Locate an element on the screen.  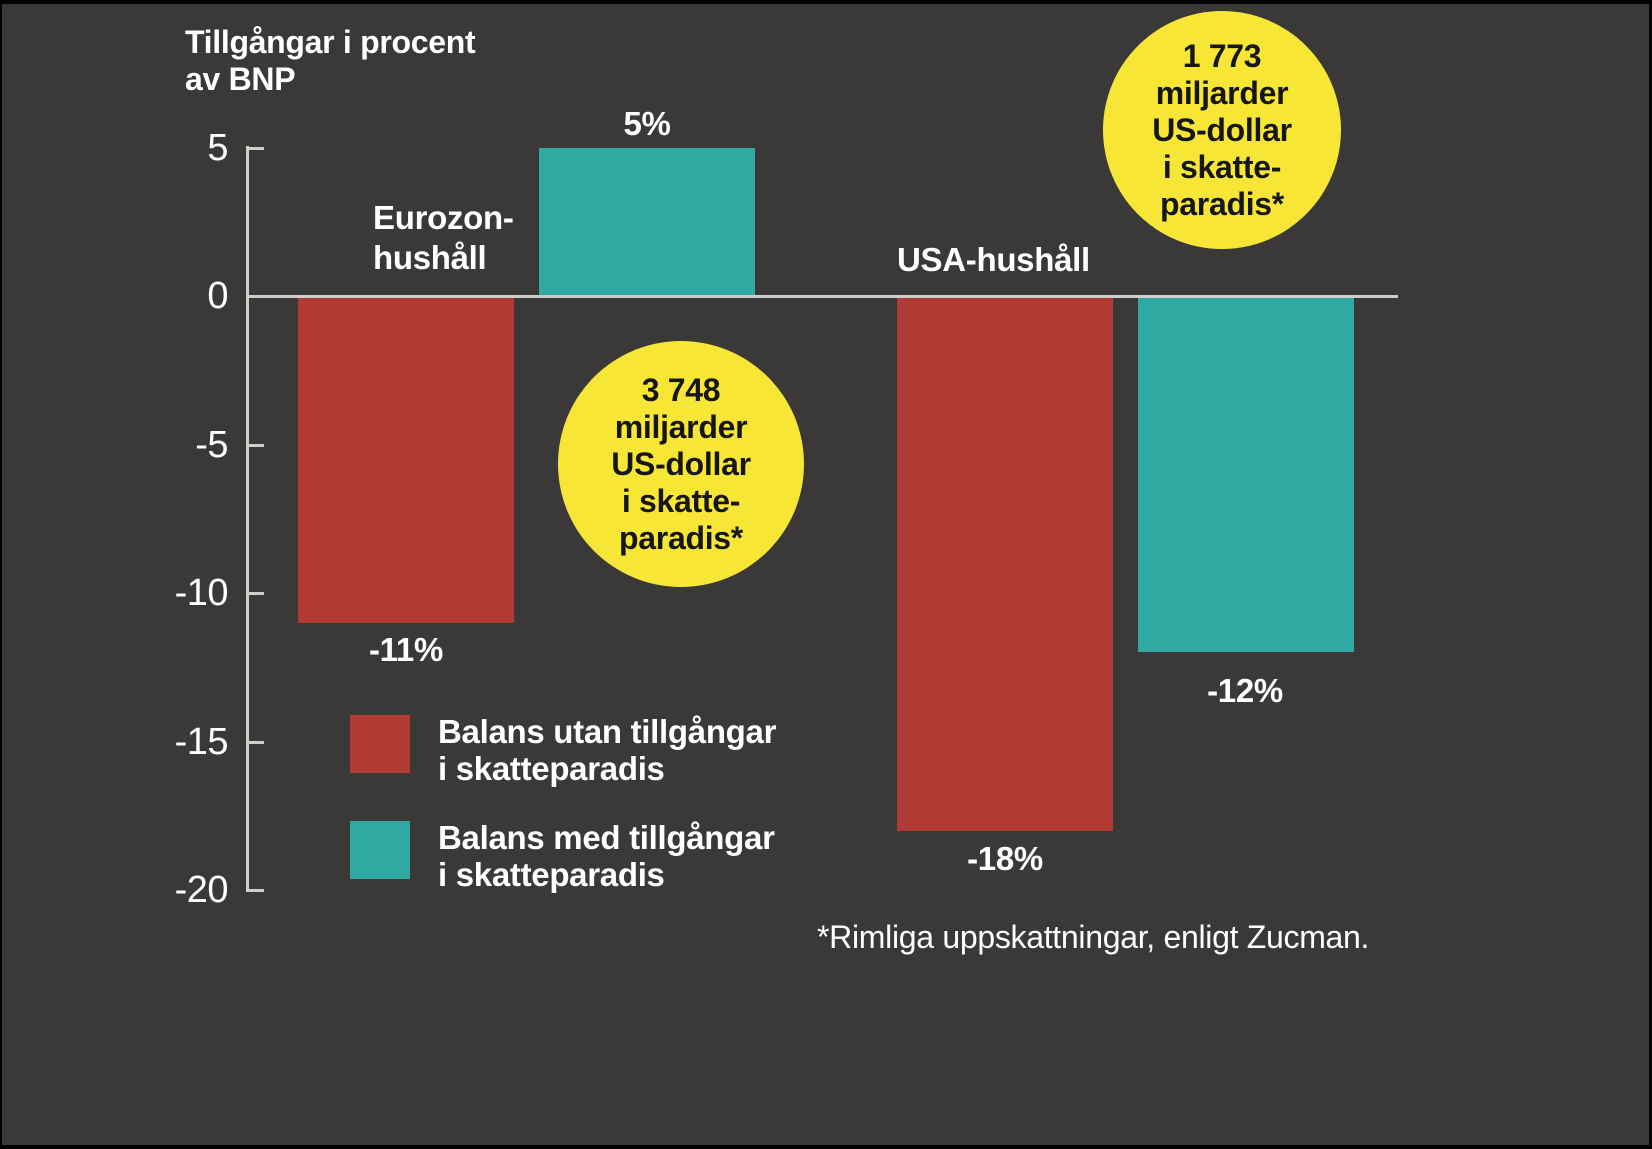
y-tick-mark-m15 is located at coordinates (255, 742).